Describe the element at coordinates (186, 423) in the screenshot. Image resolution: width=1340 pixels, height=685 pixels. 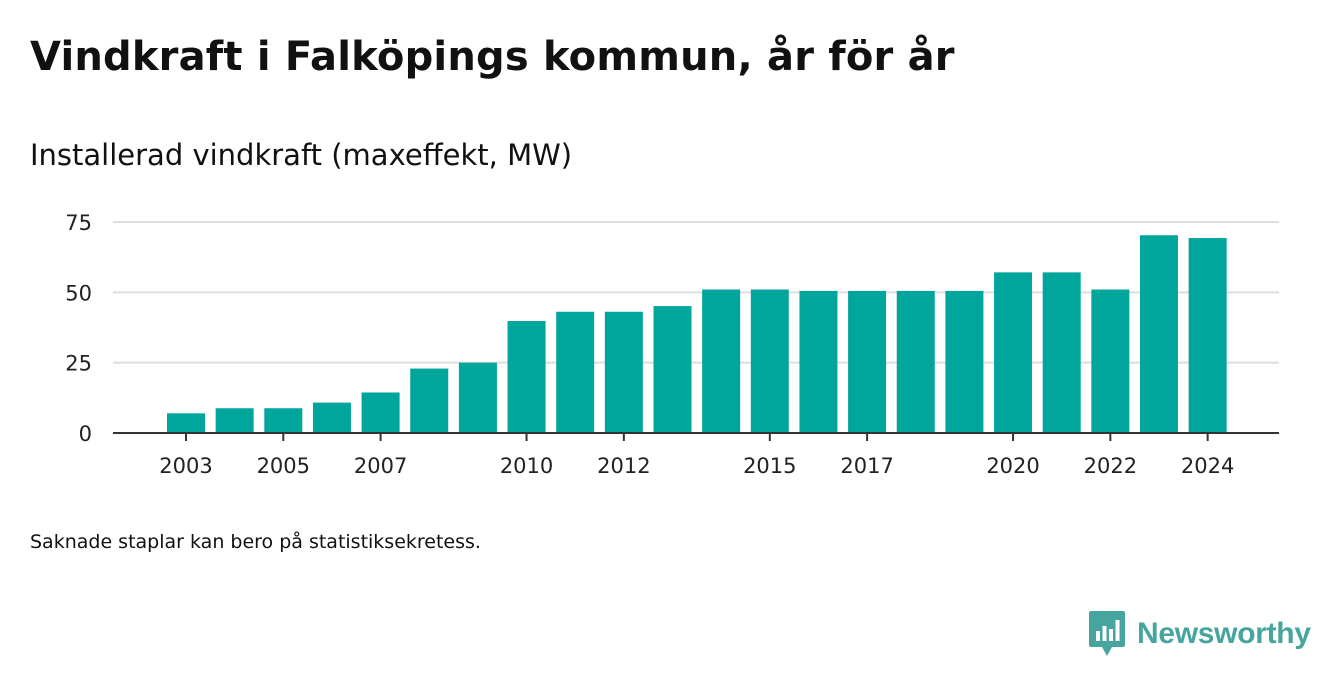
I see `bar-2003` at that location.